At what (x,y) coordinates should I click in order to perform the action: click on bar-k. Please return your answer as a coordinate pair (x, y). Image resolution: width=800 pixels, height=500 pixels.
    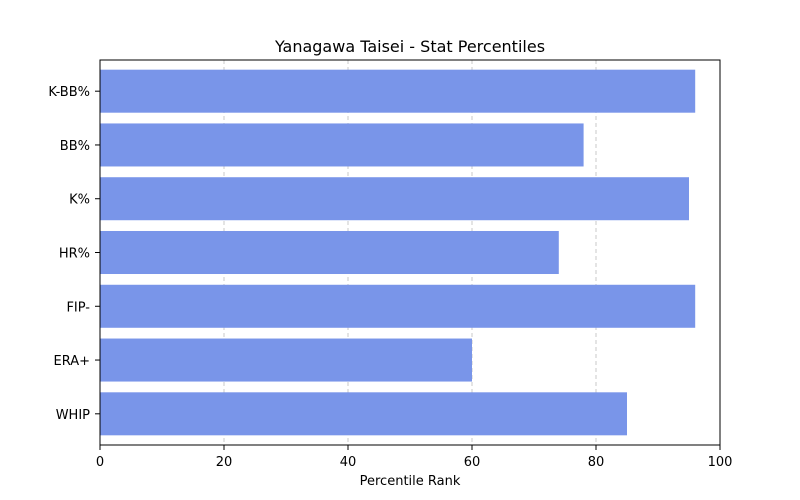
    Looking at the image, I should click on (394, 199).